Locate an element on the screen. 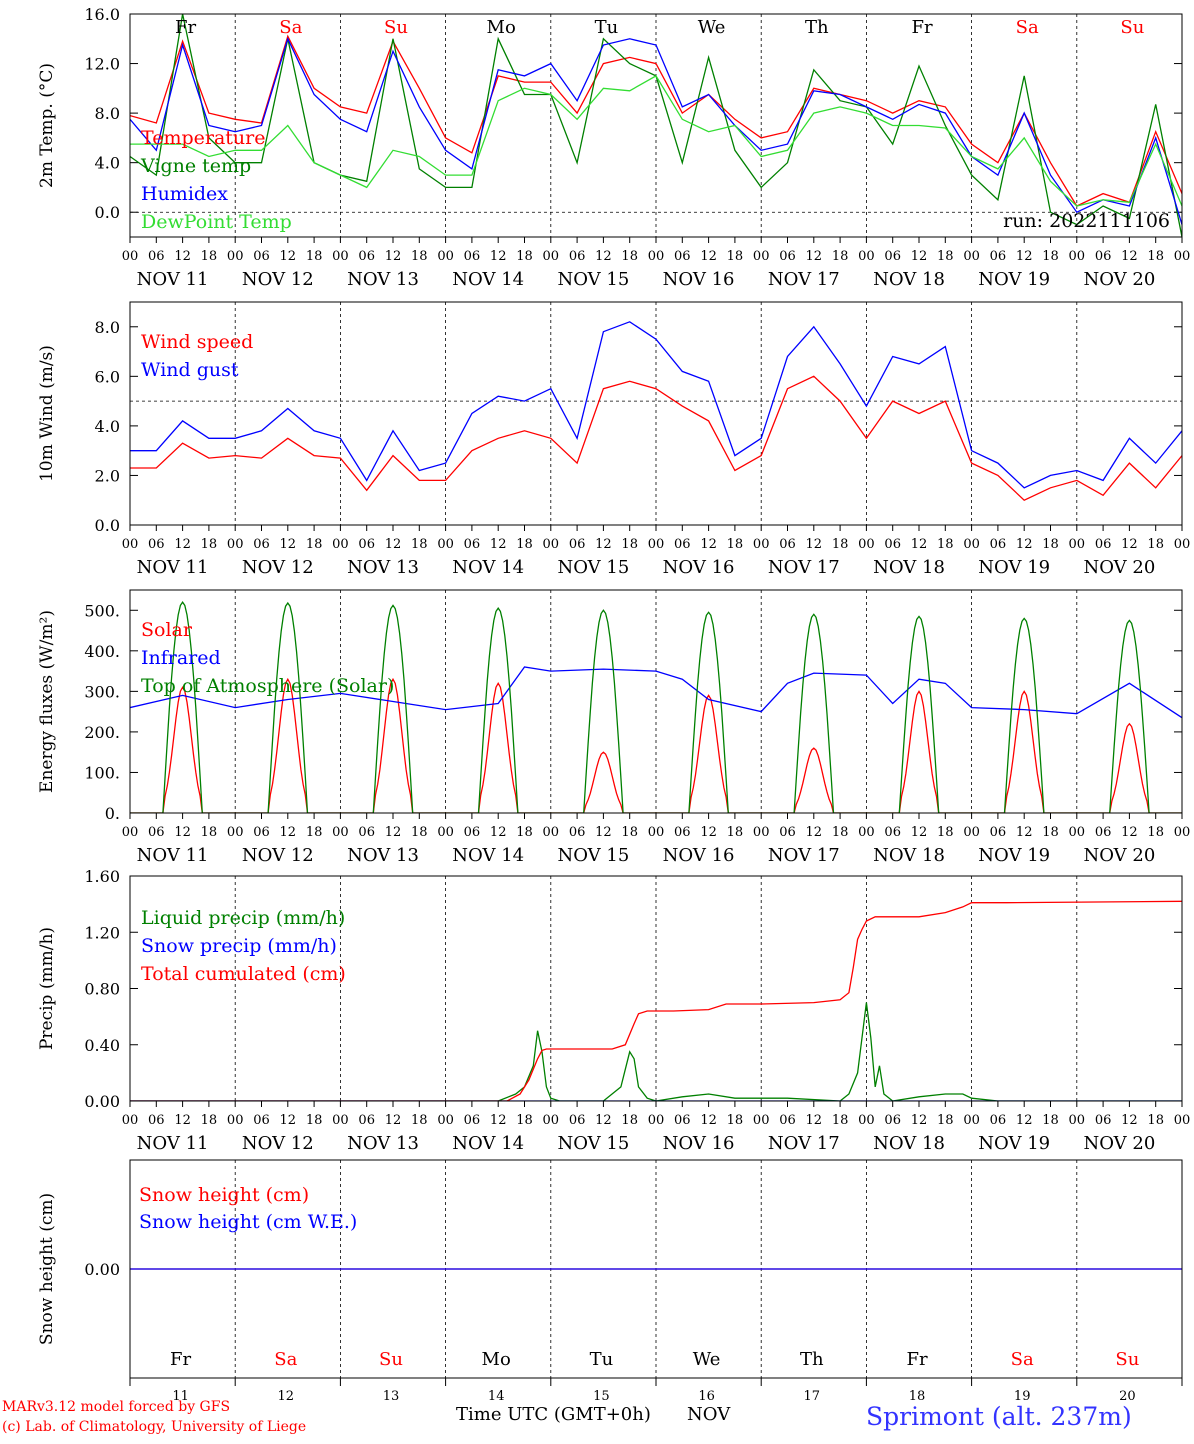 The image size is (1194, 1444). legend-entry: Wind gust is located at coordinates (190, 370).